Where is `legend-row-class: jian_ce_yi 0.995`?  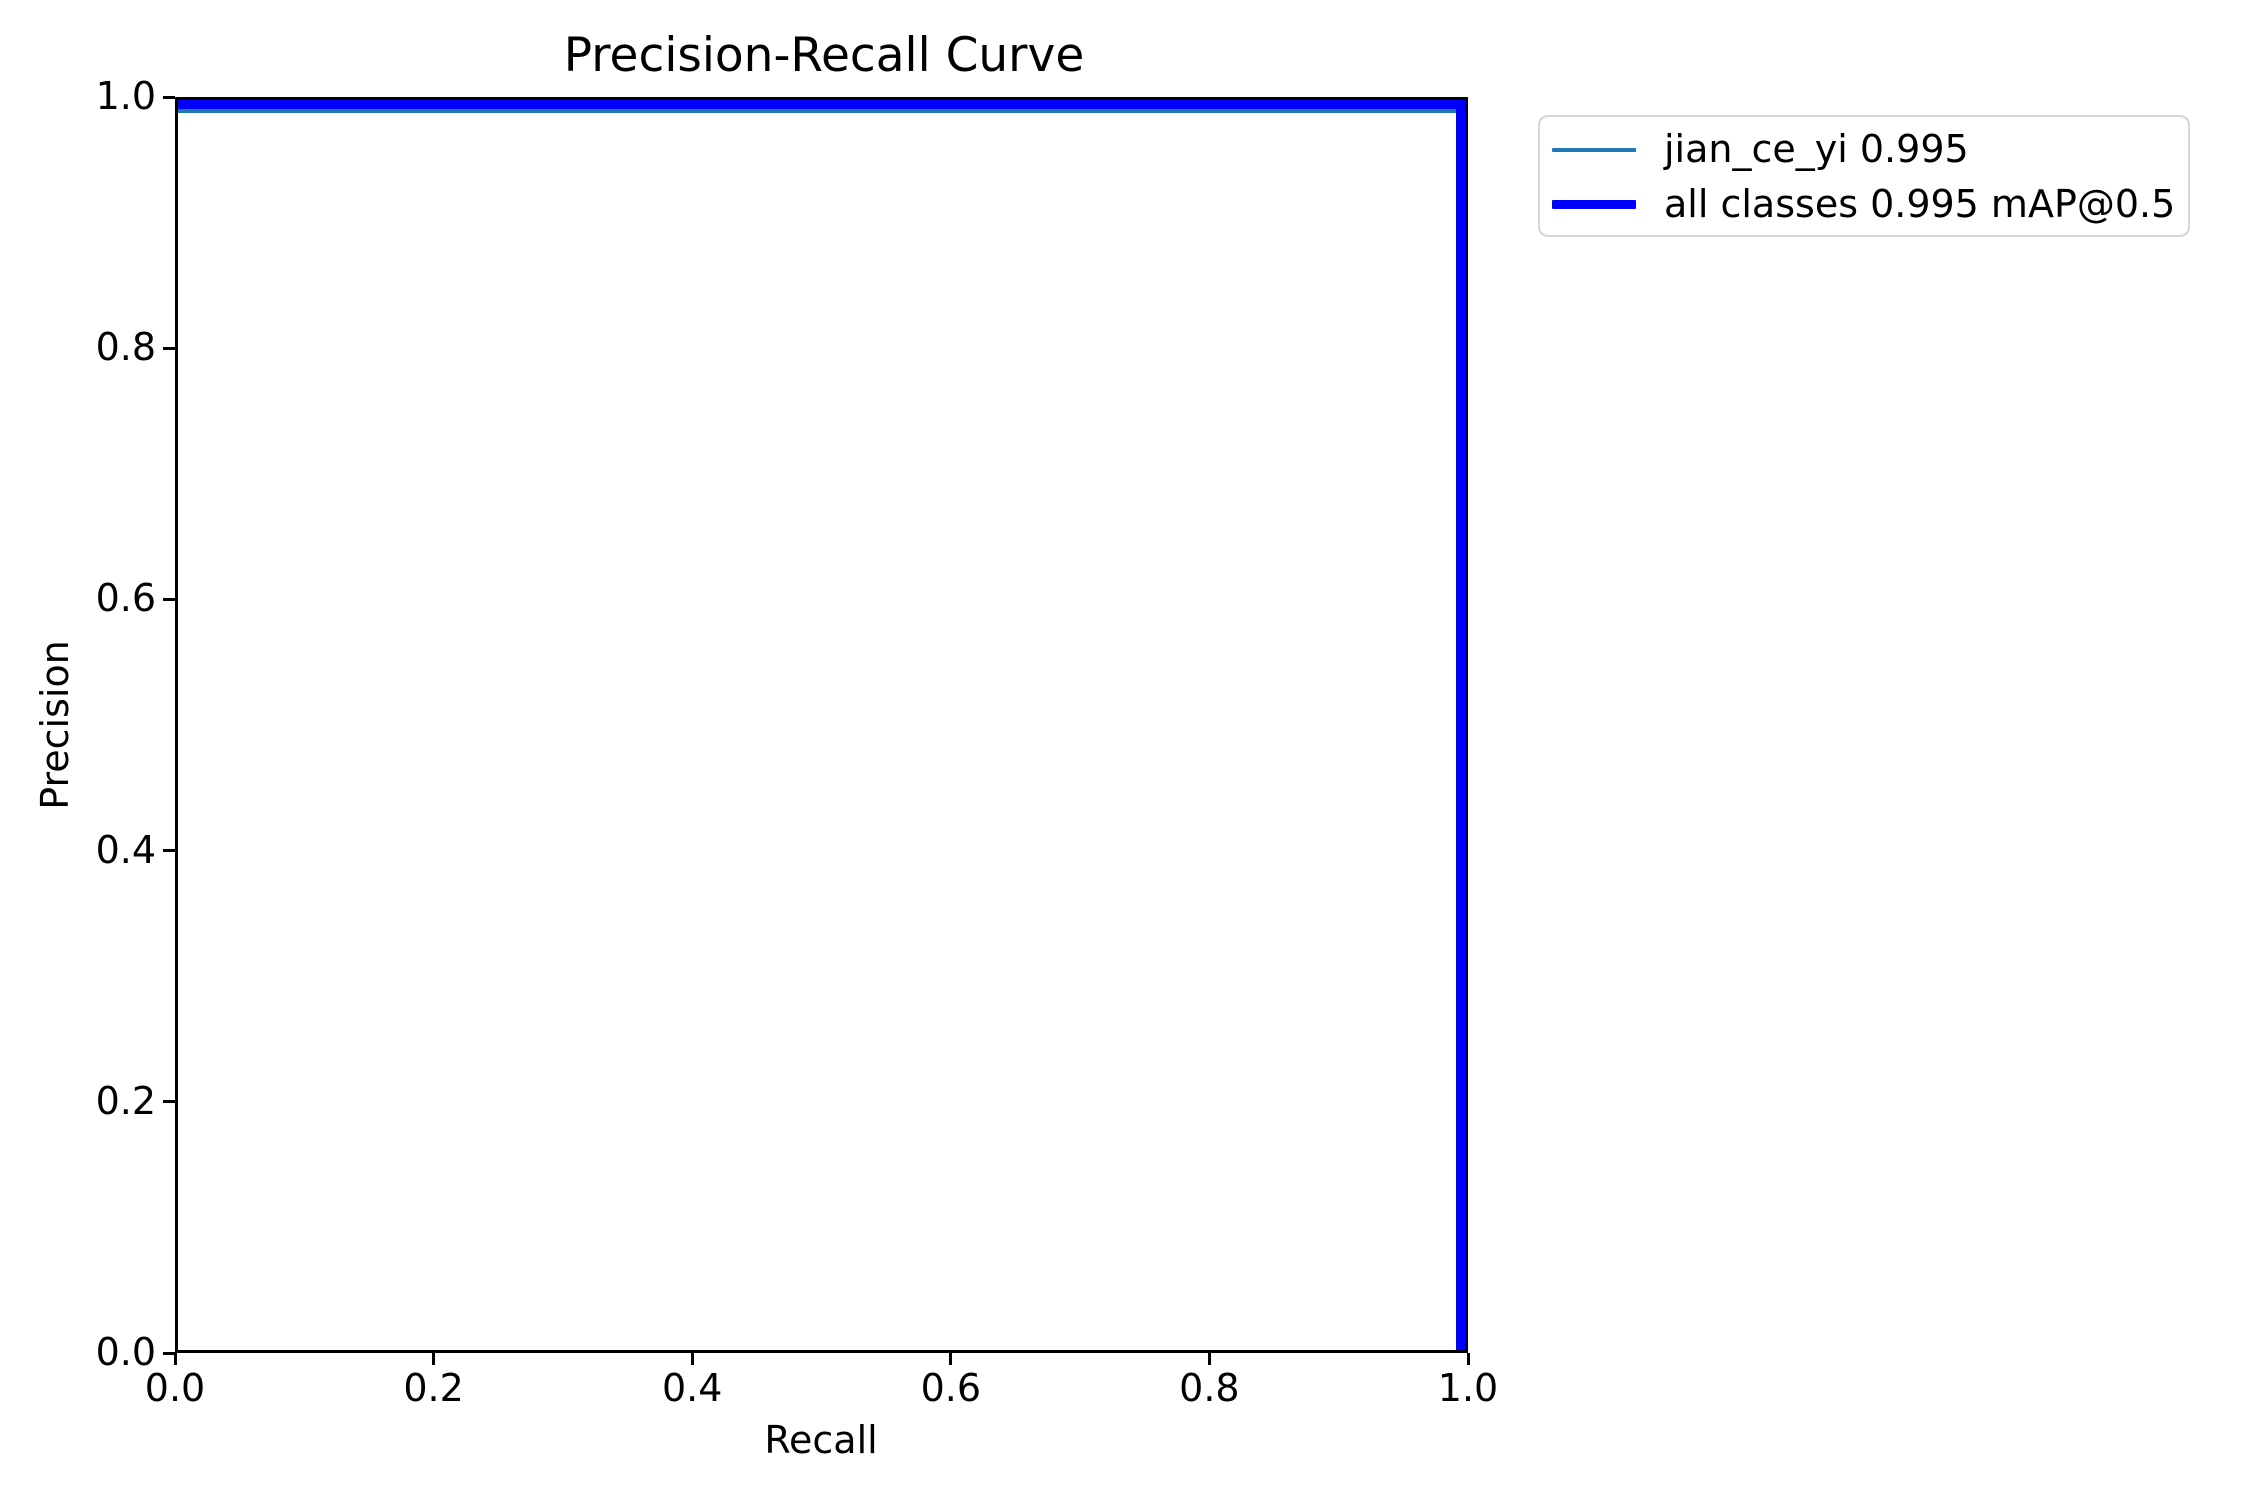 legend-row-class: jian_ce_yi 0.995 is located at coordinates (1870, 149).